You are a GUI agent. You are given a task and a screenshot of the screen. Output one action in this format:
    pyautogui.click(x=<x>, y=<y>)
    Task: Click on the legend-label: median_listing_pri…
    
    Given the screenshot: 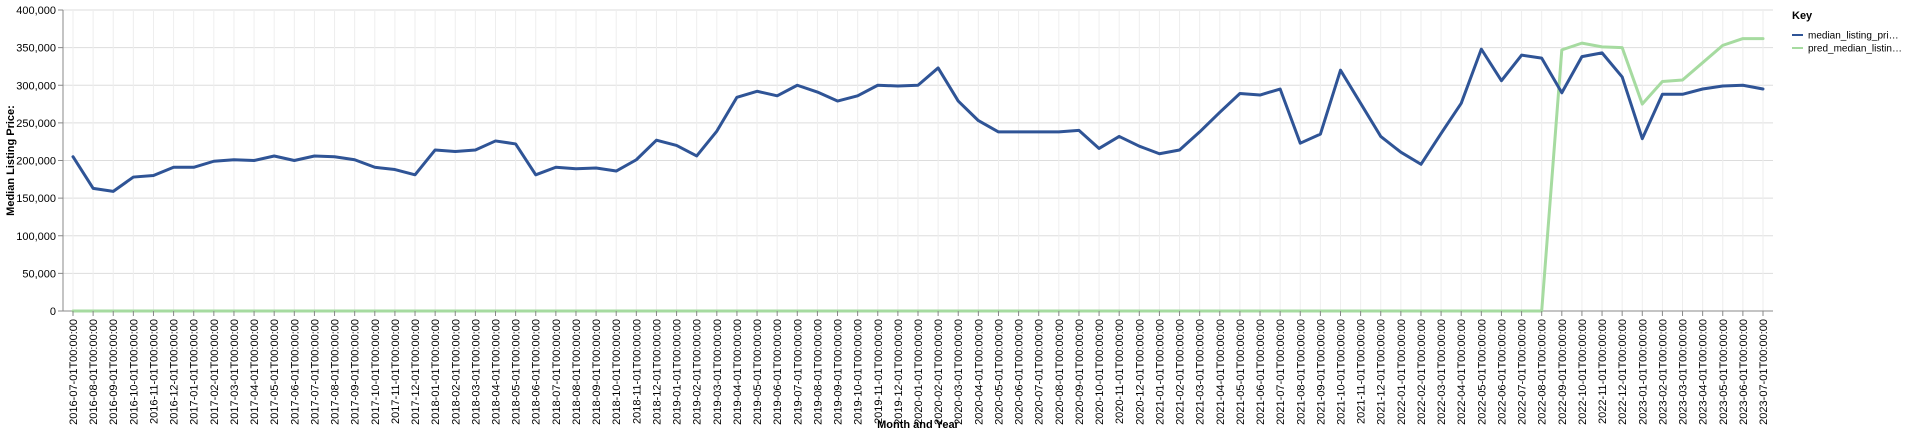 What is the action you would take?
    pyautogui.click(x=1853, y=36)
    